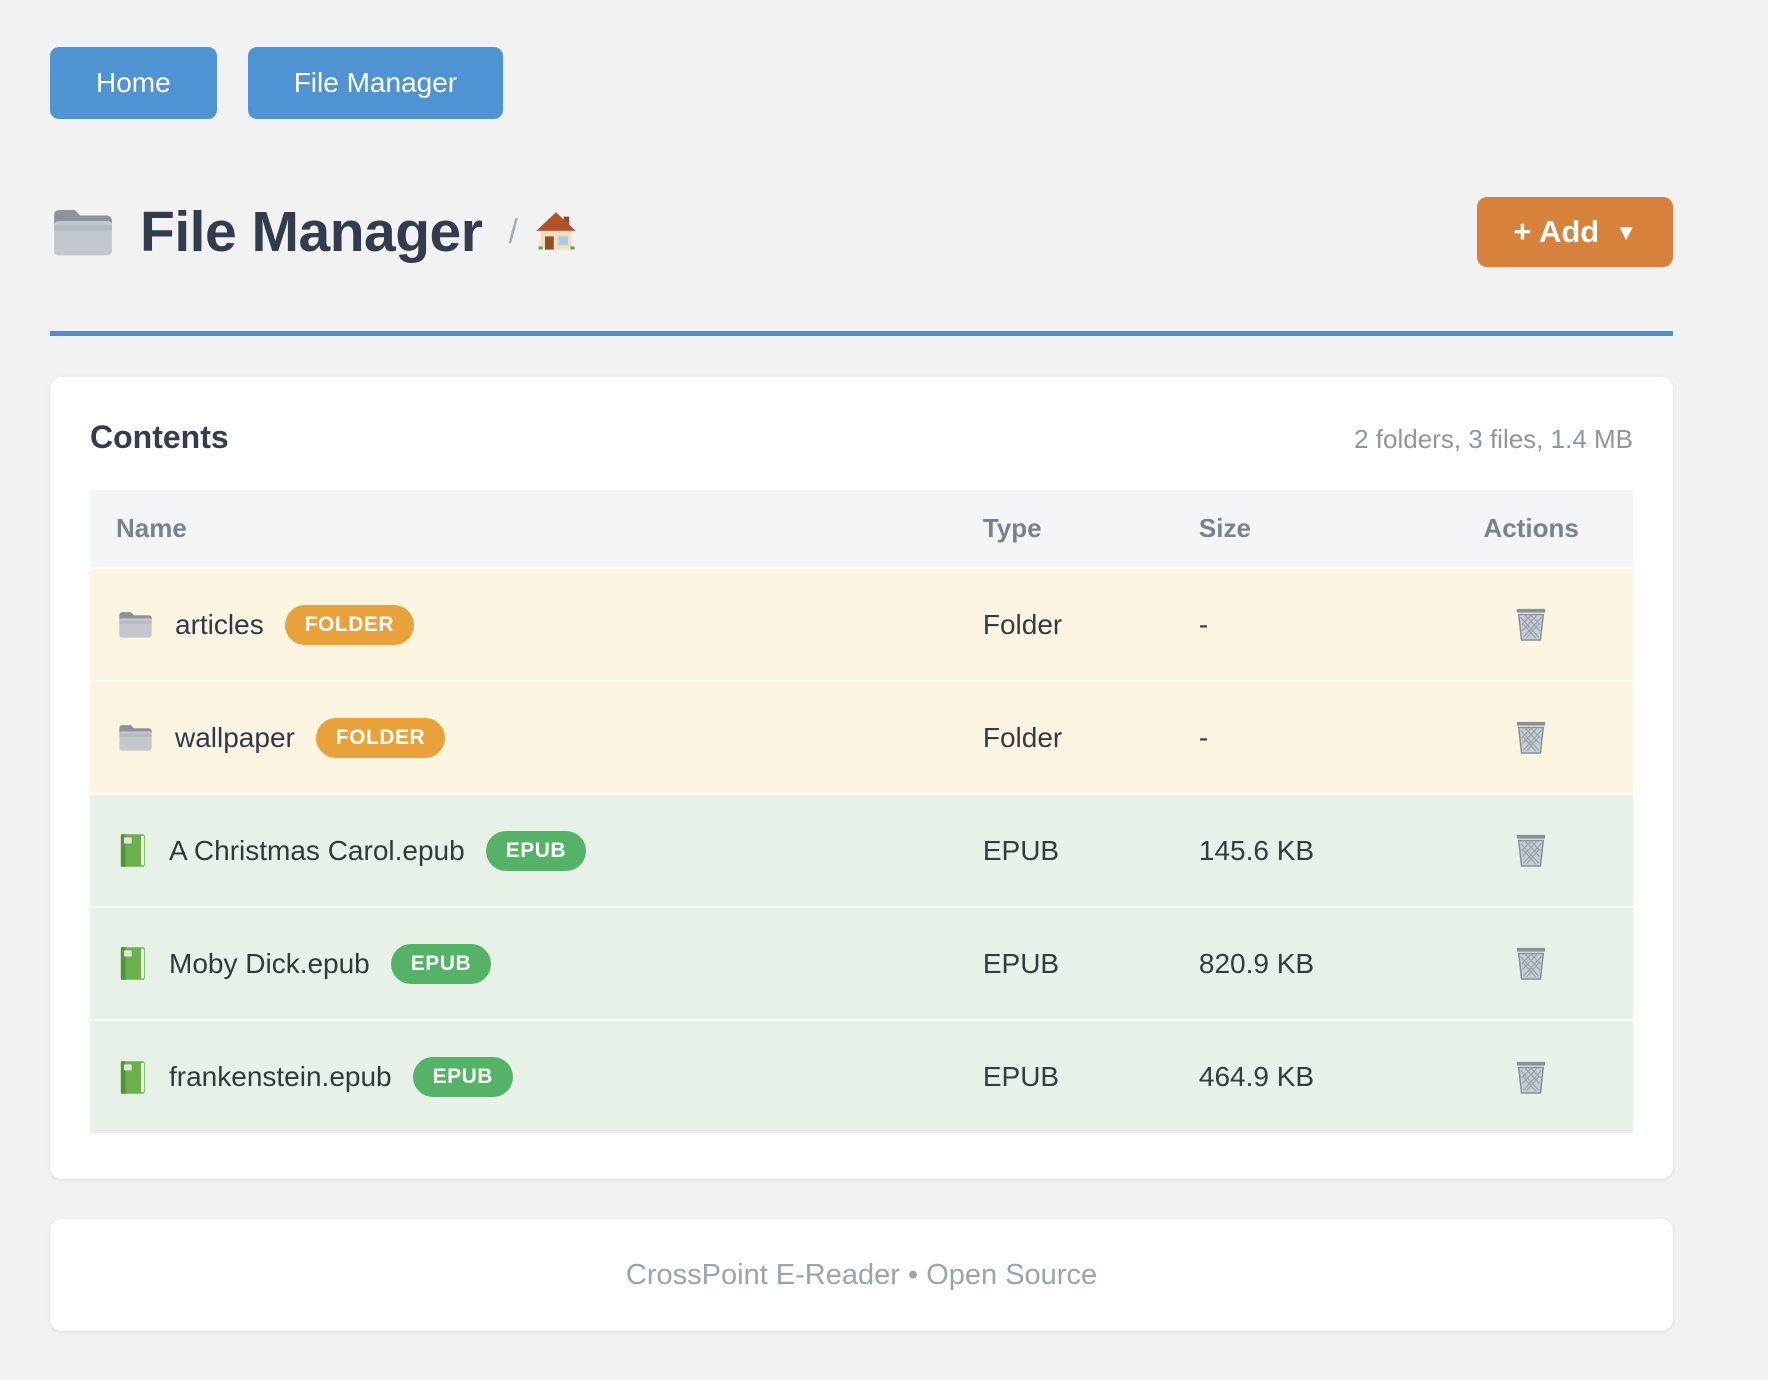  I want to click on nav-home-button: Home, so click(133, 83).